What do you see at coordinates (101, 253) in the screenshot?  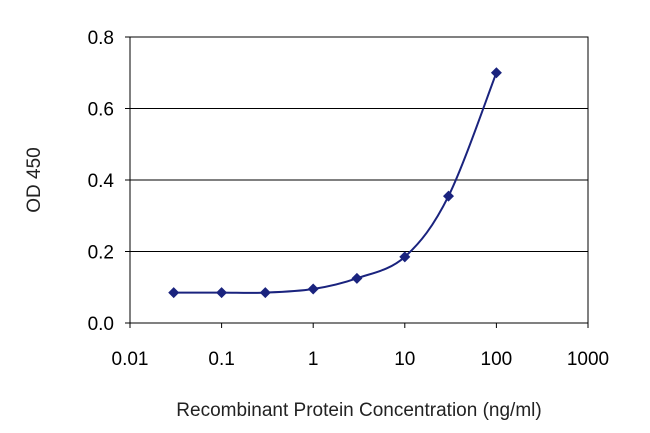 I see `y-tick-label-1: 0.2` at bounding box center [101, 253].